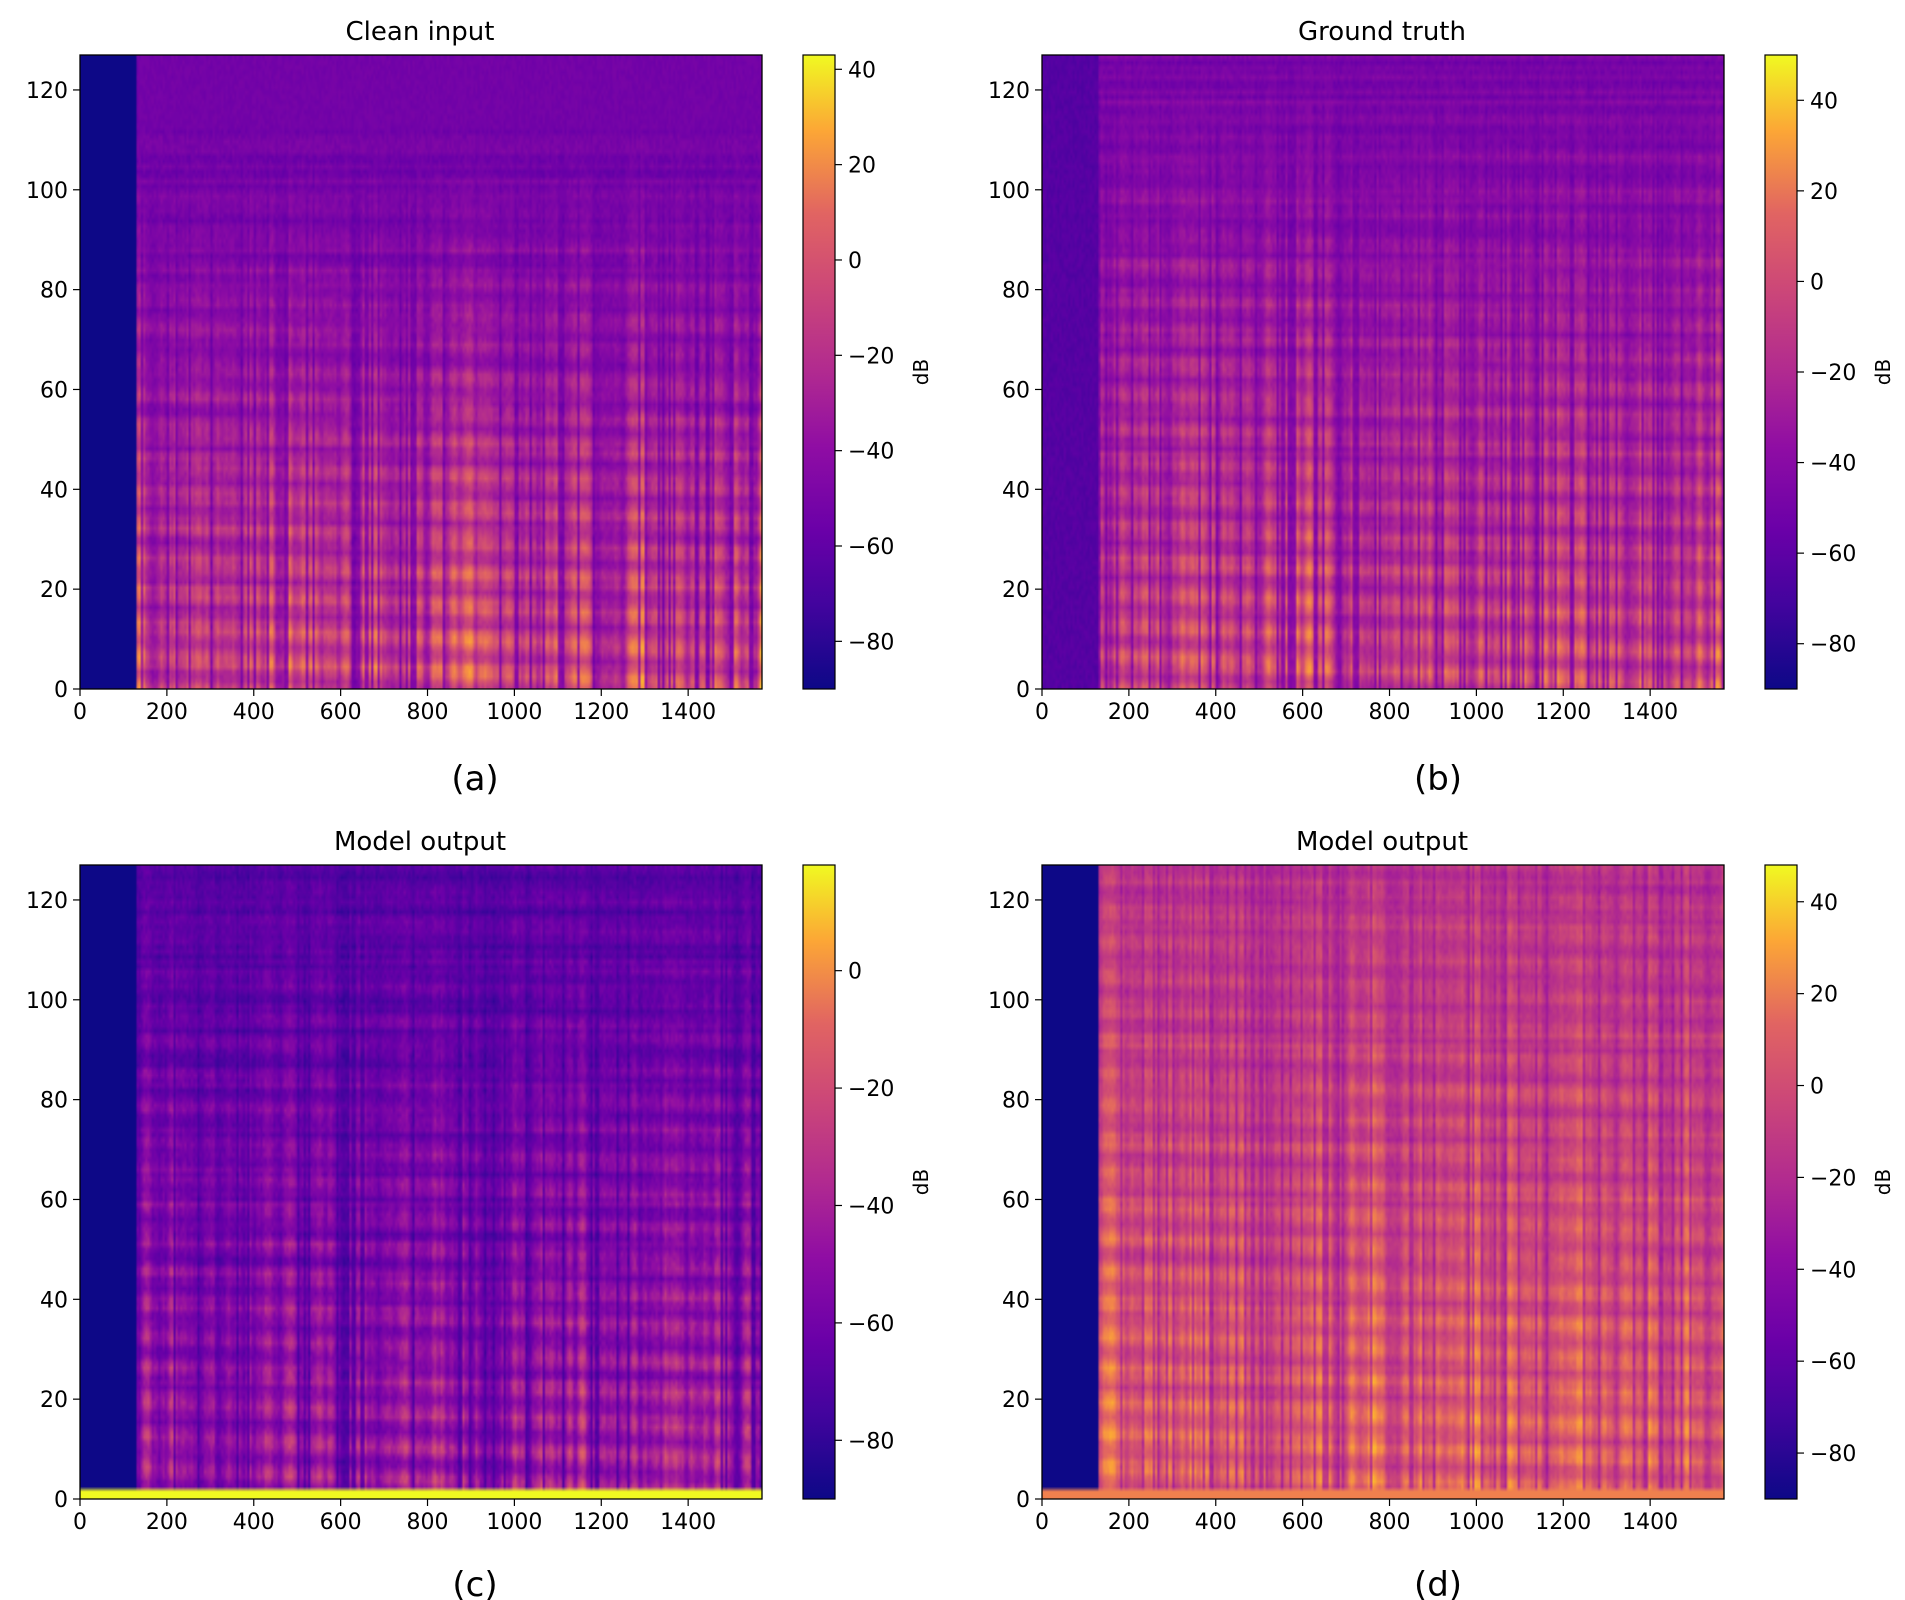  I want to click on panel-b-spectrogram, so click(1383, 372).